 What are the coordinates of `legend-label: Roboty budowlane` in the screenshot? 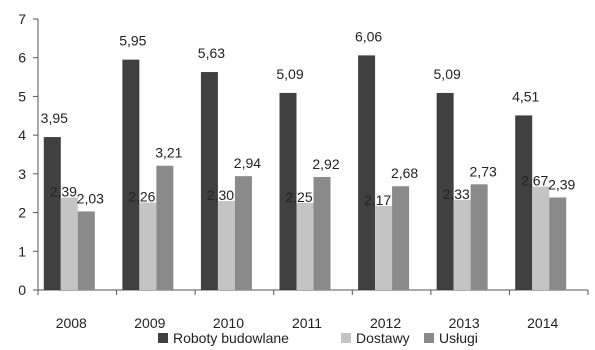 It's located at (231, 338).